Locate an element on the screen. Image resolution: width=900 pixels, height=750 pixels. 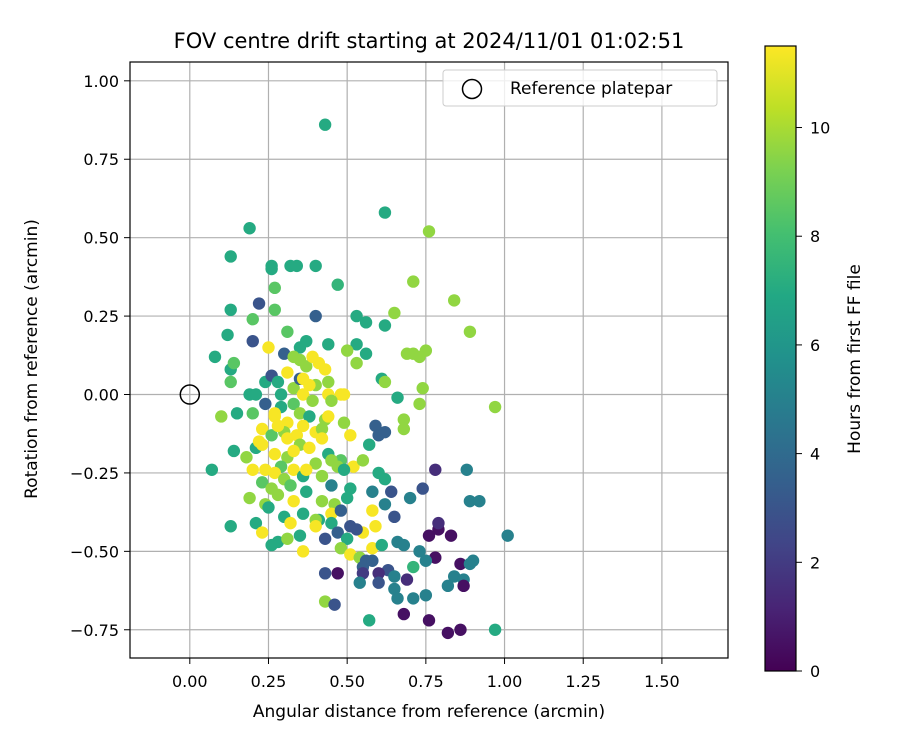
x-tick-label: 1.00 is located at coordinates (505, 681).